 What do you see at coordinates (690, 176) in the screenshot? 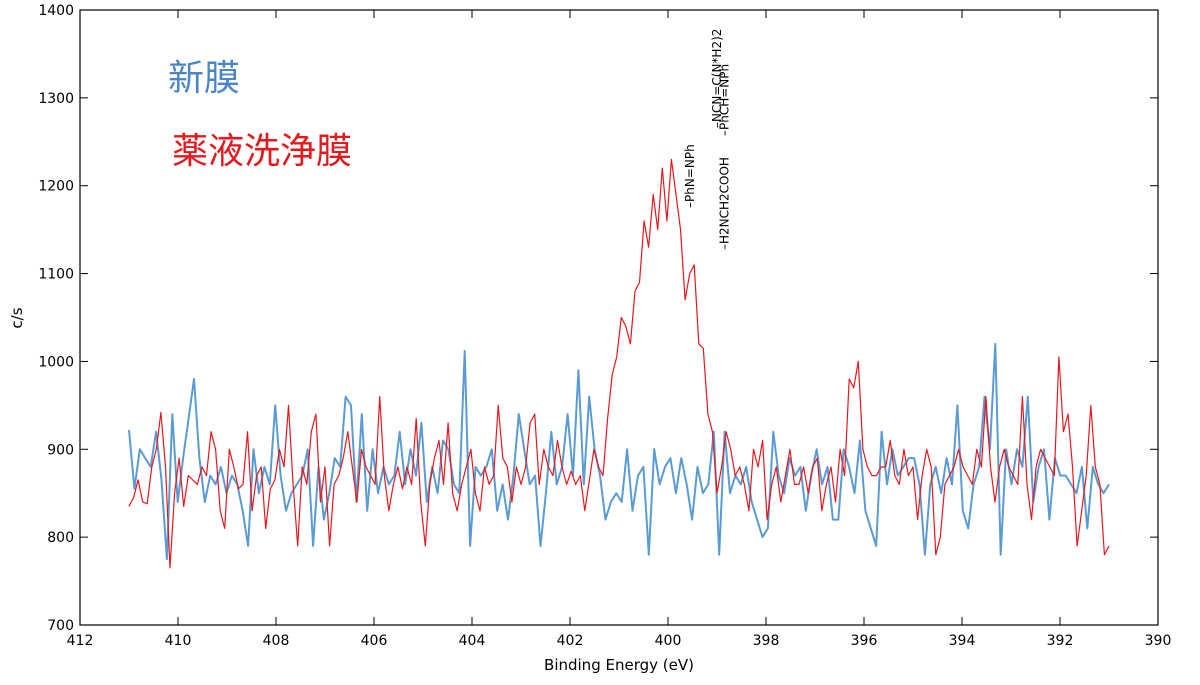
I see `peak-annotation-label: –PhN=NPh` at bounding box center [690, 176].